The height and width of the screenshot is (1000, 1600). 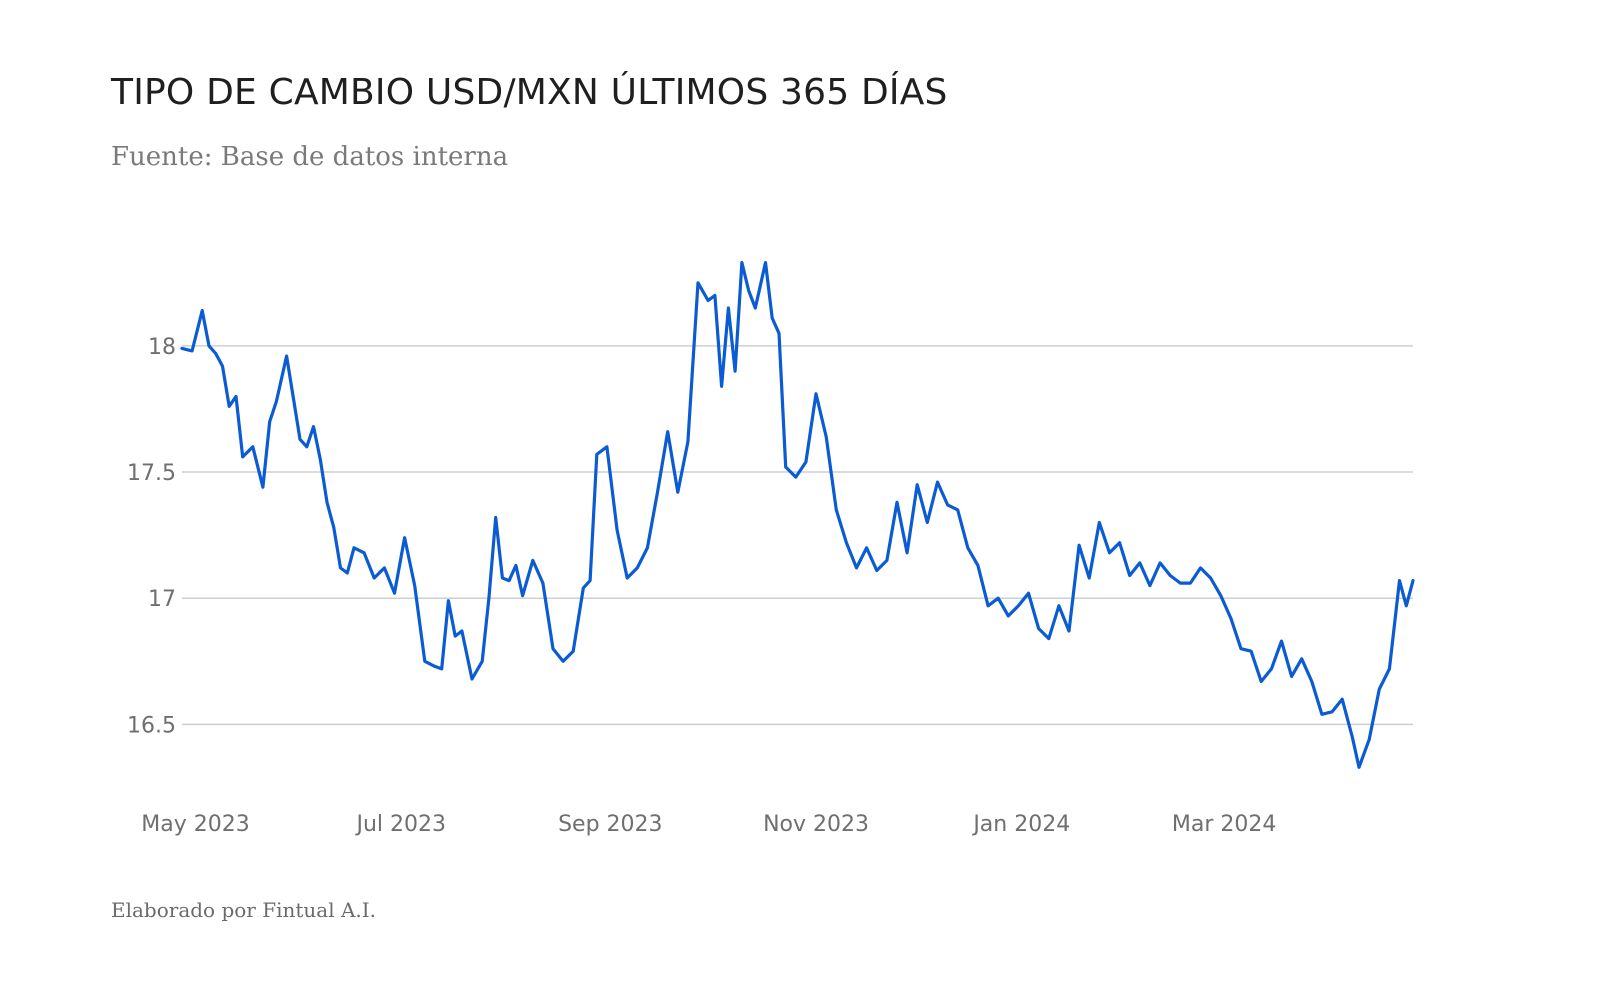 What do you see at coordinates (151, 725) in the screenshot?
I see `y-tick-label: 16.5` at bounding box center [151, 725].